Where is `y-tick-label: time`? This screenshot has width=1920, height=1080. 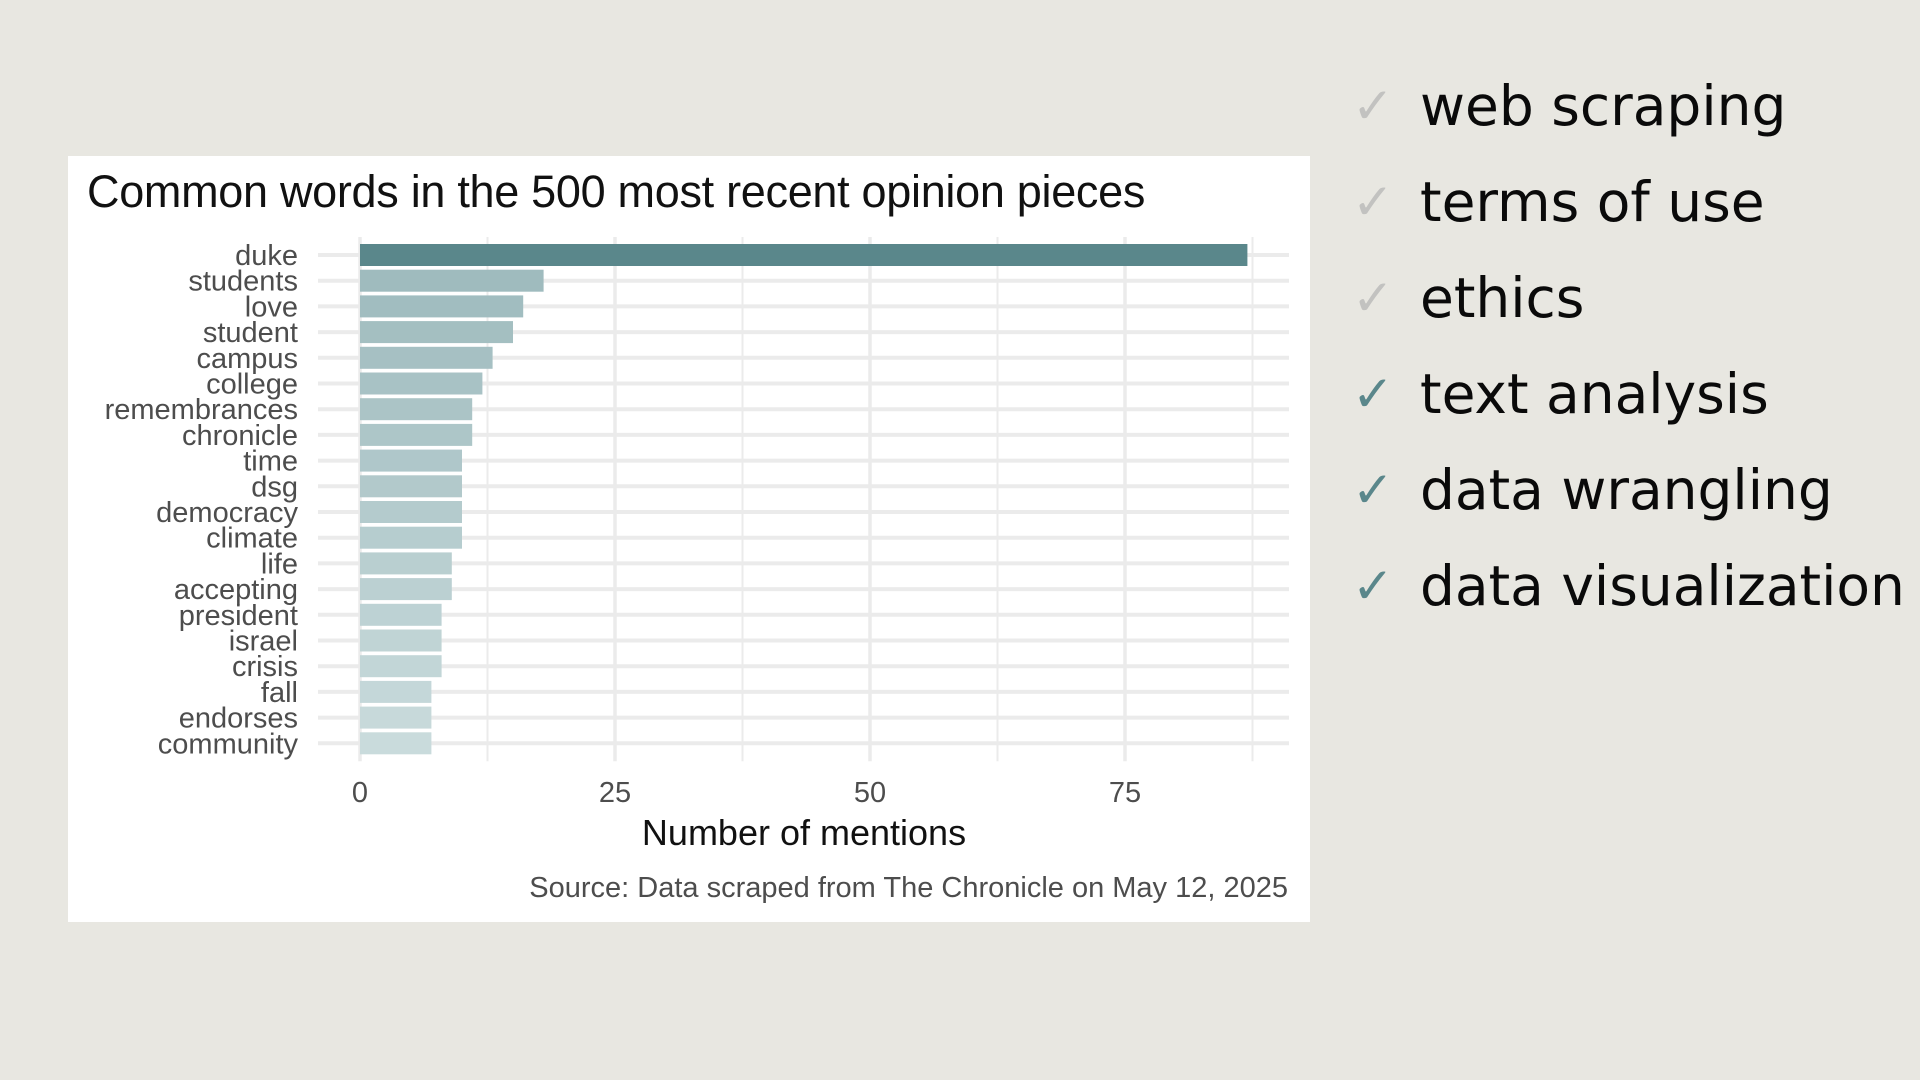 y-tick-label: time is located at coordinates (270, 462).